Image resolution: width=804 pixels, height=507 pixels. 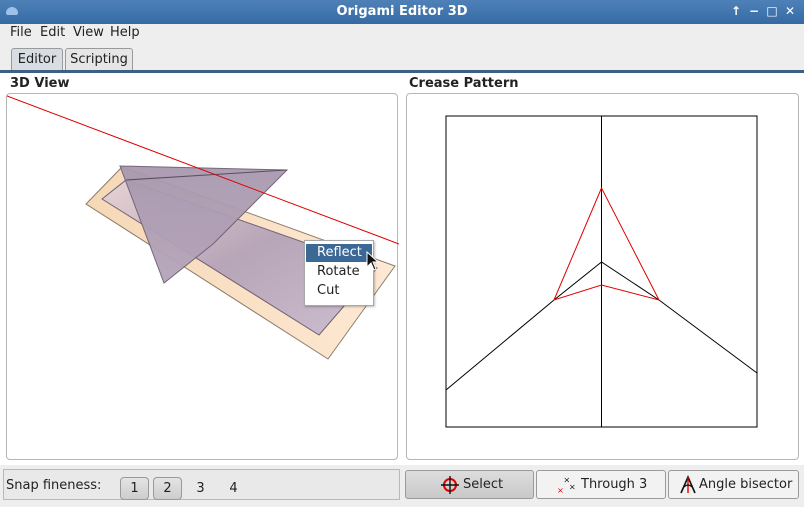 I want to click on menu-reflect: Reflect, so click(x=339, y=253).